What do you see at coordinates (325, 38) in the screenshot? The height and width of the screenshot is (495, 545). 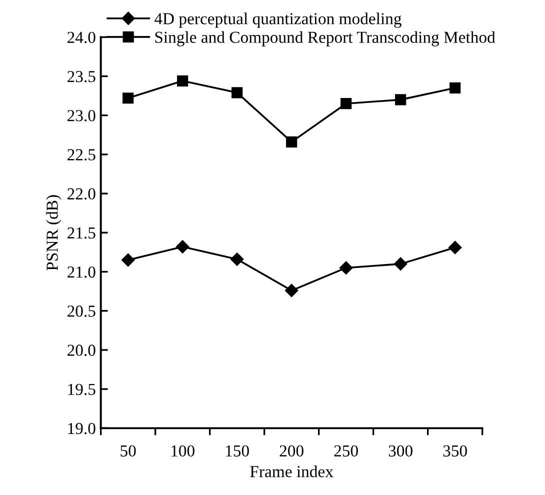 I see `legend-label: Single and Compound Report Transcoding Method` at bounding box center [325, 38].